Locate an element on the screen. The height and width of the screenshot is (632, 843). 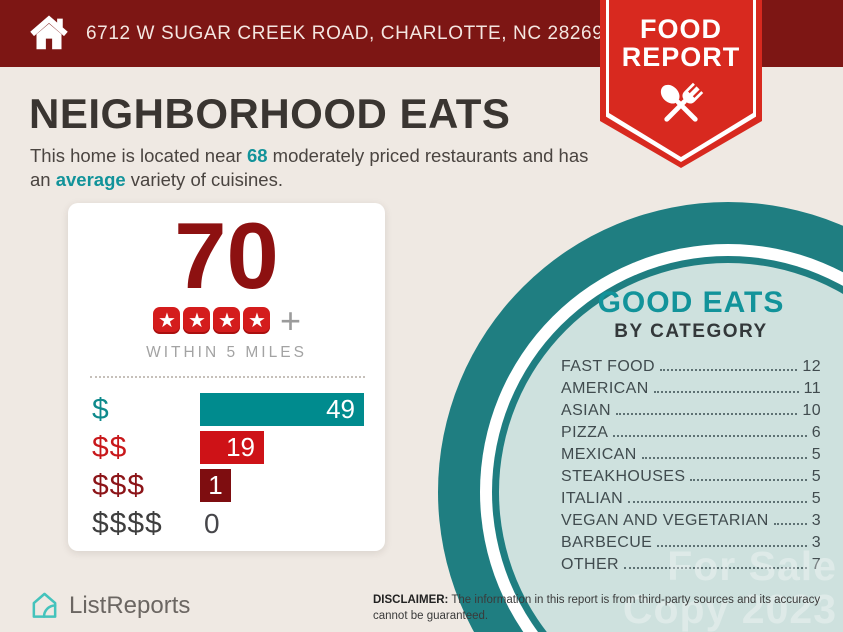
bar-value-4: 0 is located at coordinates (212, 523).